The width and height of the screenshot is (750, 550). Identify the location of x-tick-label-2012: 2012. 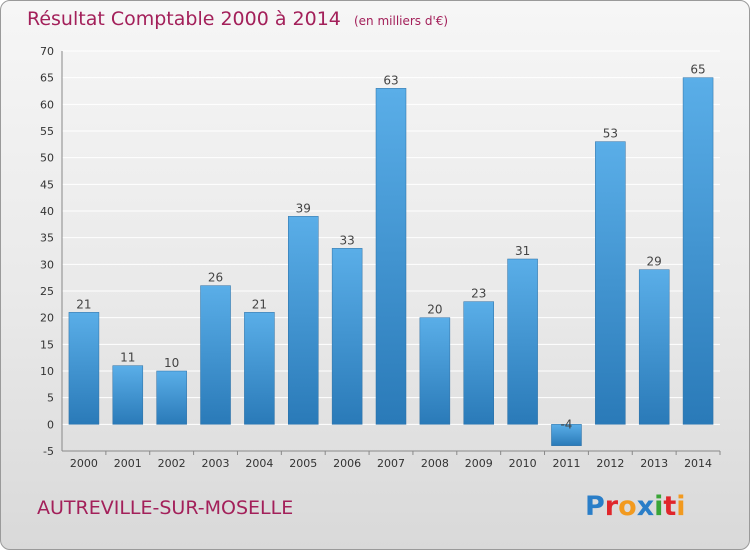
(610, 463).